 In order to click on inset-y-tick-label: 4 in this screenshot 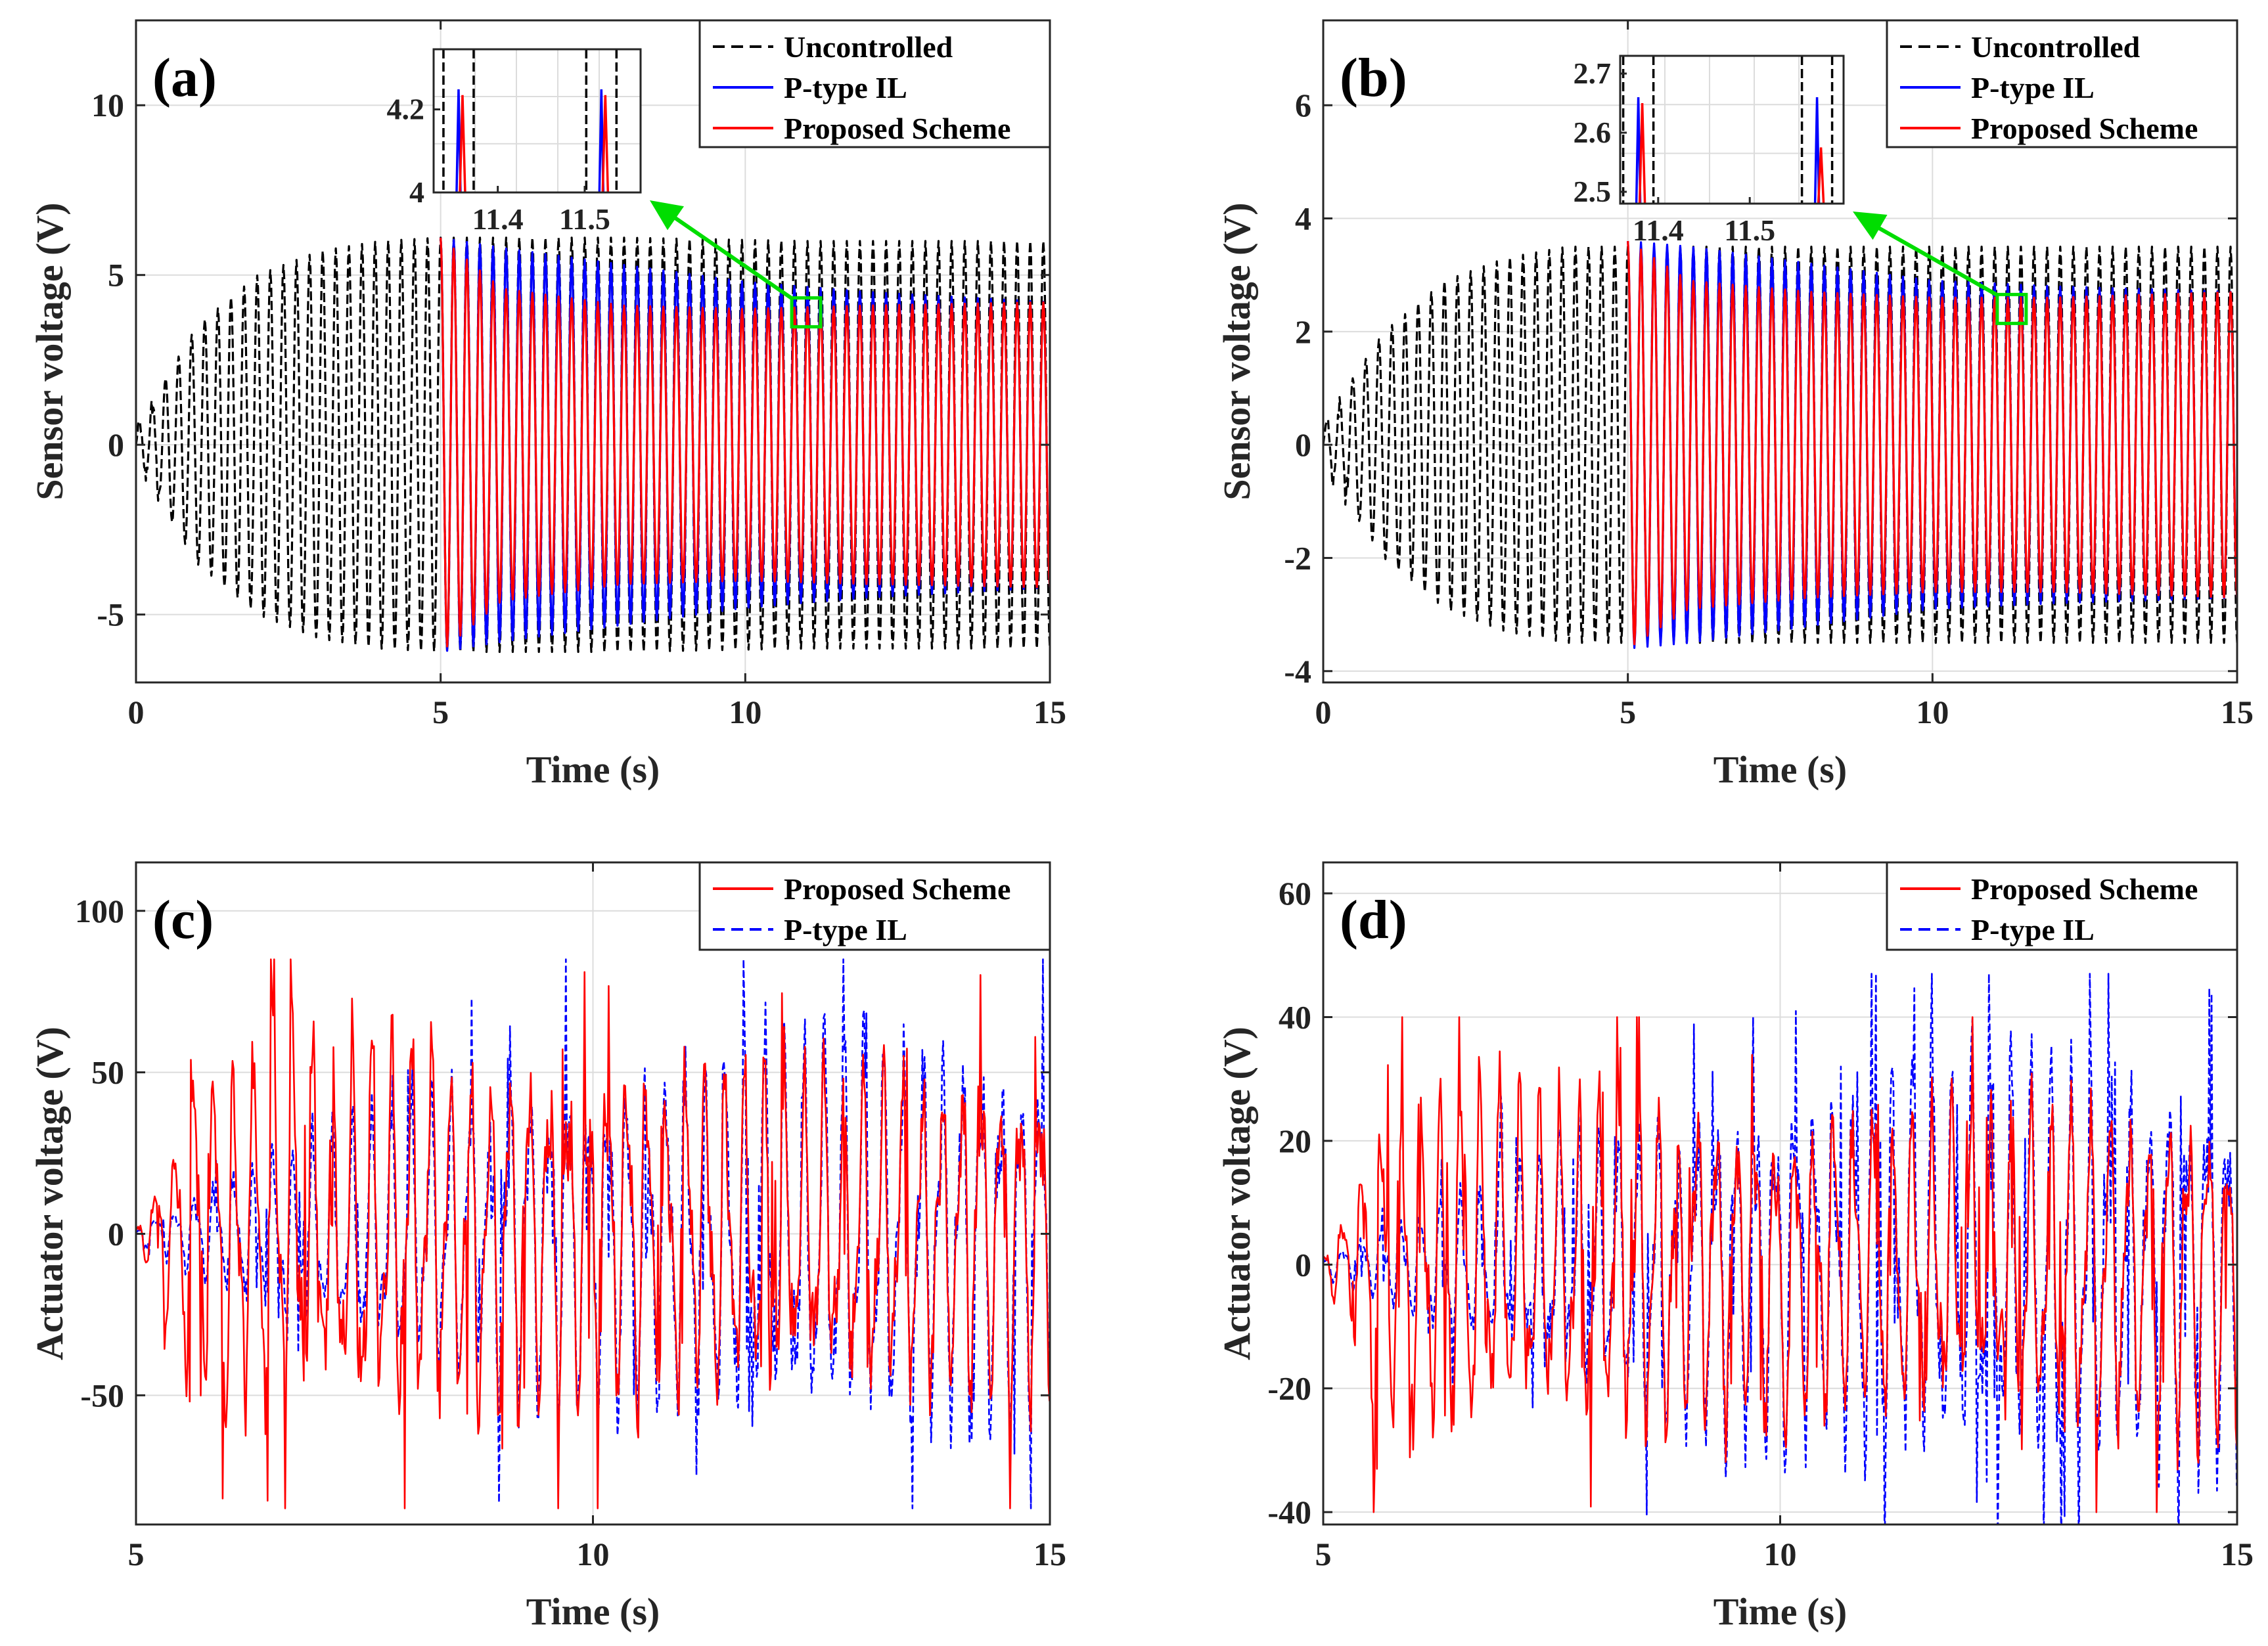, I will do `click(416, 192)`.